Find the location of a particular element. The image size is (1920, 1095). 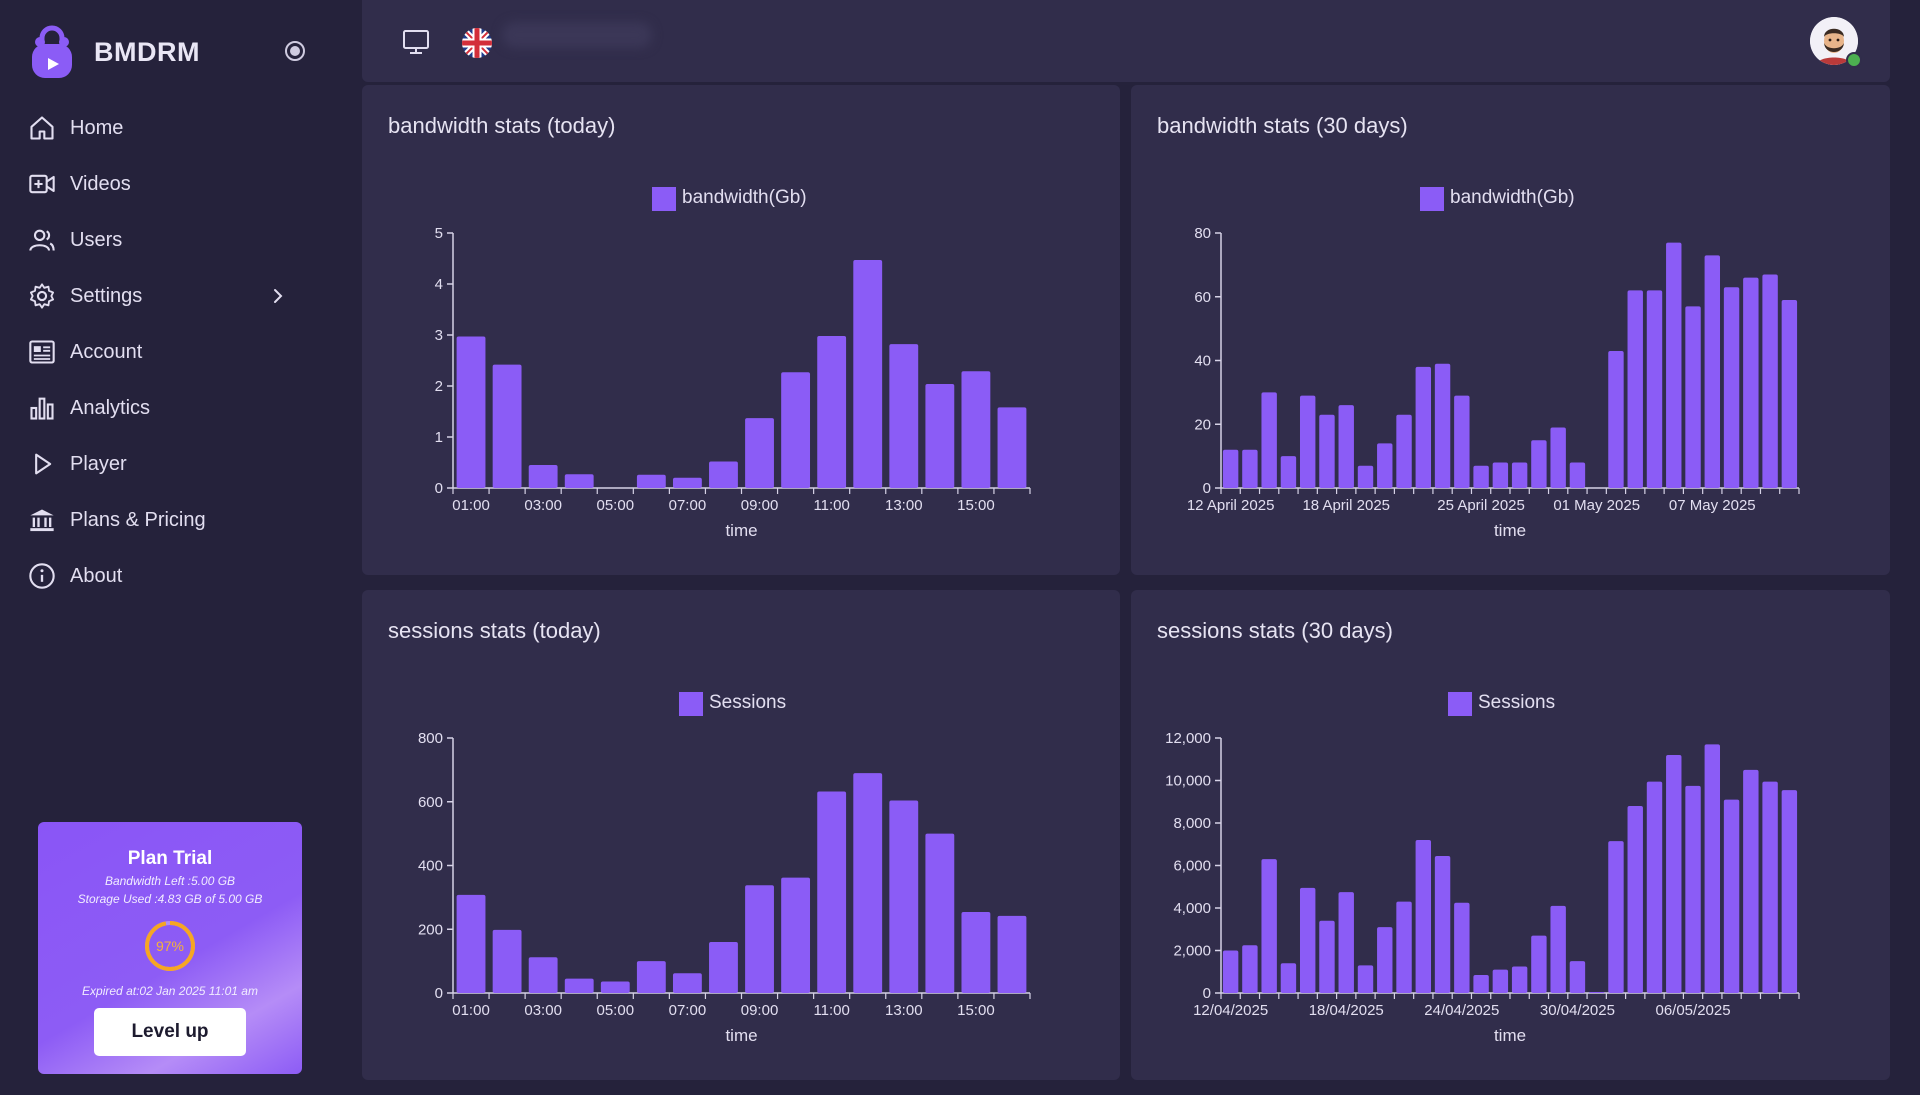

avatar is located at coordinates (1834, 41).